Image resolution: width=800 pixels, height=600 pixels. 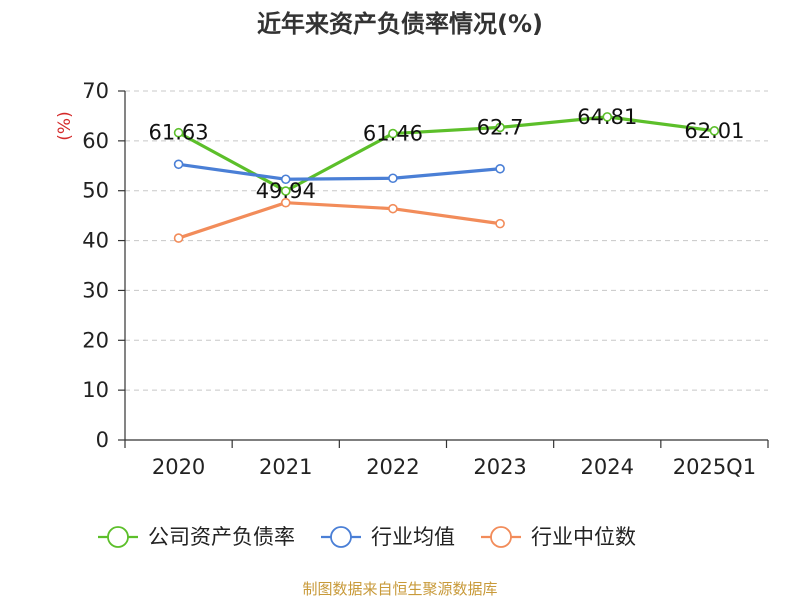 I want to click on y-tick-label: 20, so click(x=95, y=340).